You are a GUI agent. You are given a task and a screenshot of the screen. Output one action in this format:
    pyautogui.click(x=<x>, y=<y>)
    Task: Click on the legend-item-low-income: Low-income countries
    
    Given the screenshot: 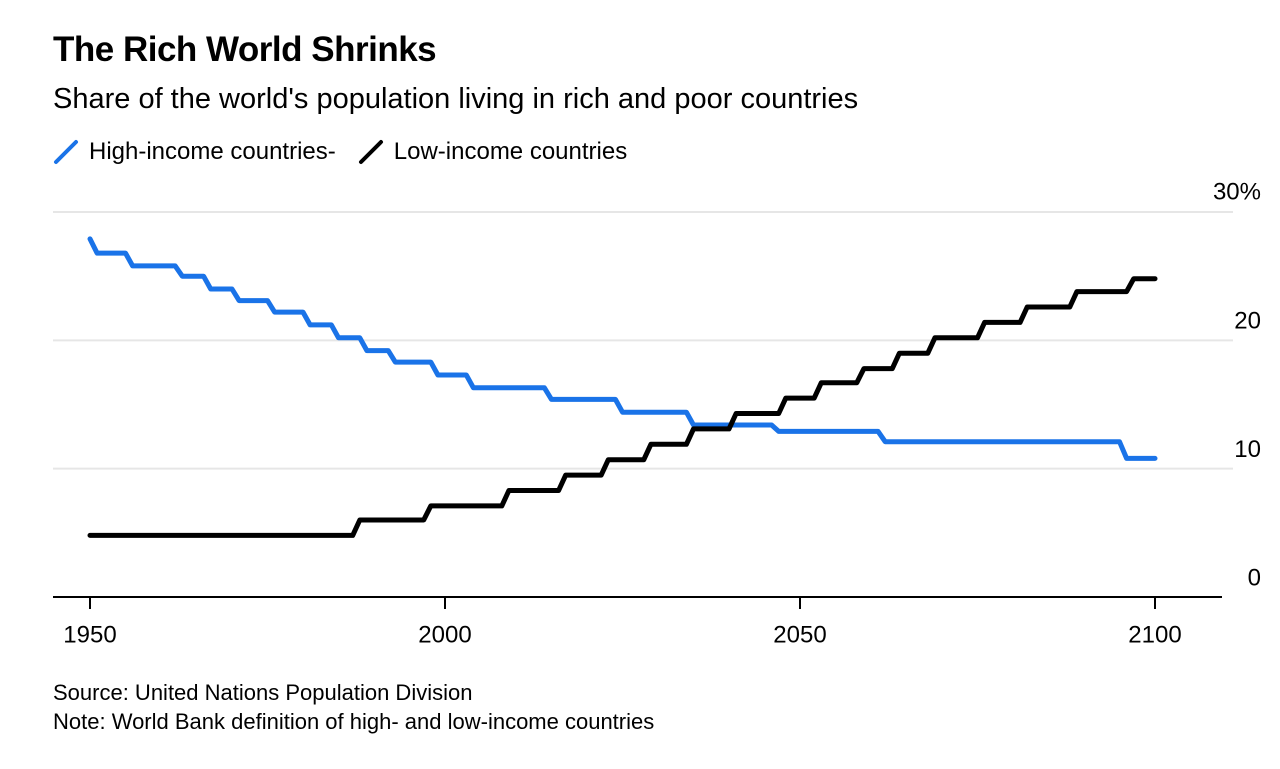 What is the action you would take?
    pyautogui.click(x=492, y=152)
    